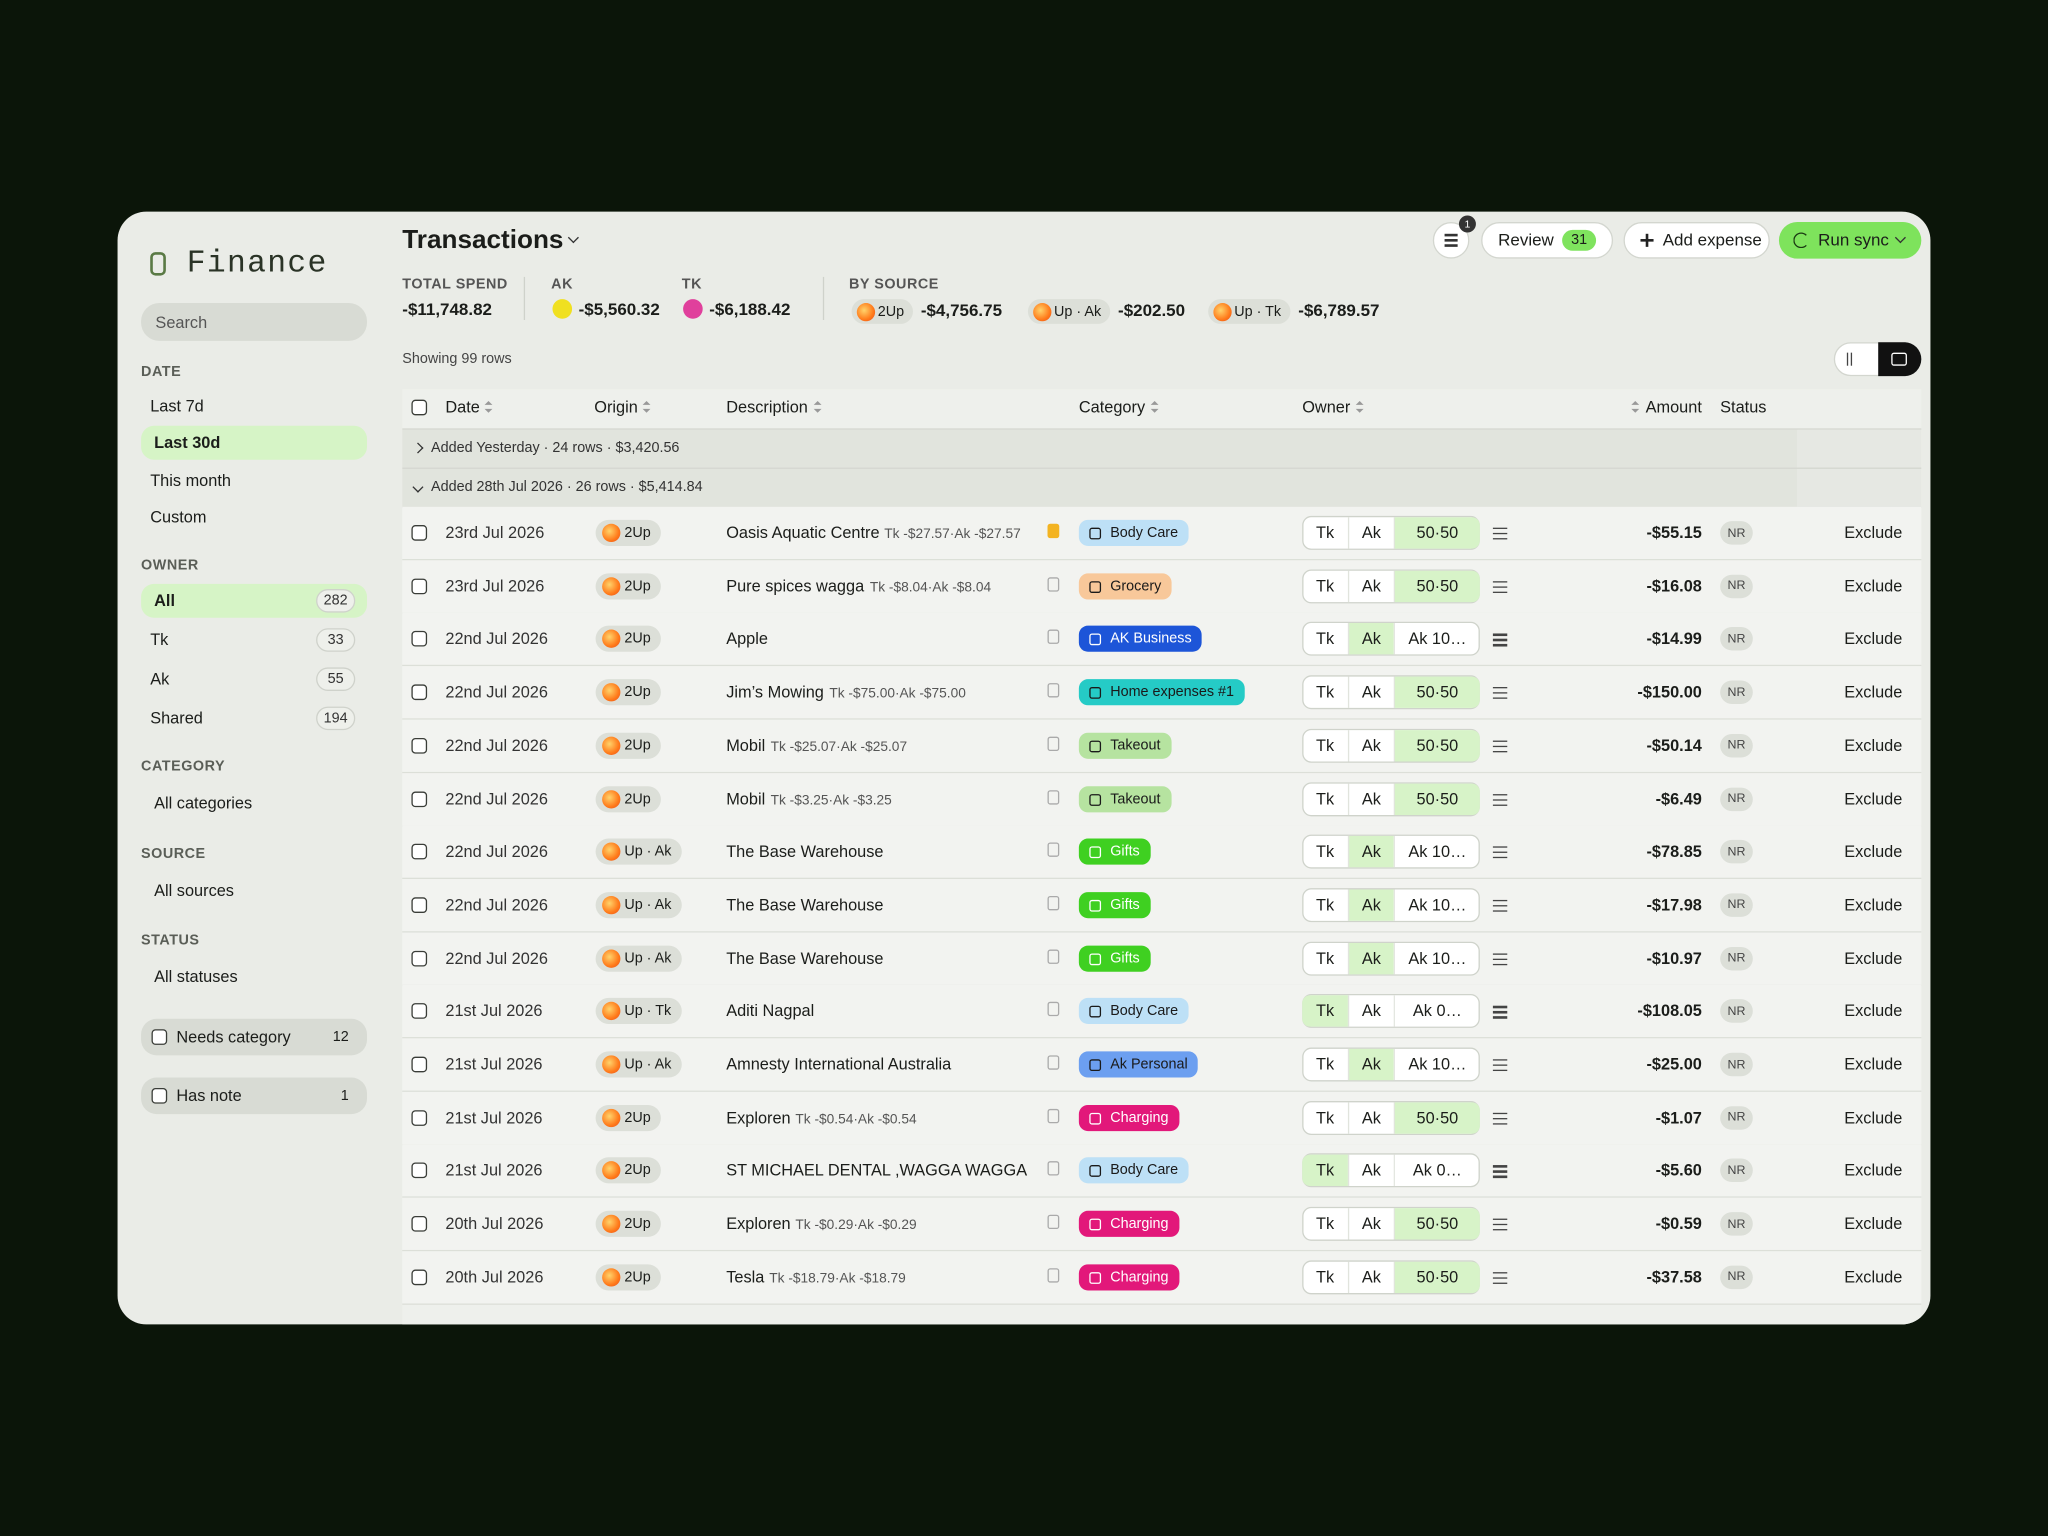 Image resolution: width=2048 pixels, height=1536 pixels. What do you see at coordinates (196, 977) in the screenshot?
I see `filter-item: All statuses` at bounding box center [196, 977].